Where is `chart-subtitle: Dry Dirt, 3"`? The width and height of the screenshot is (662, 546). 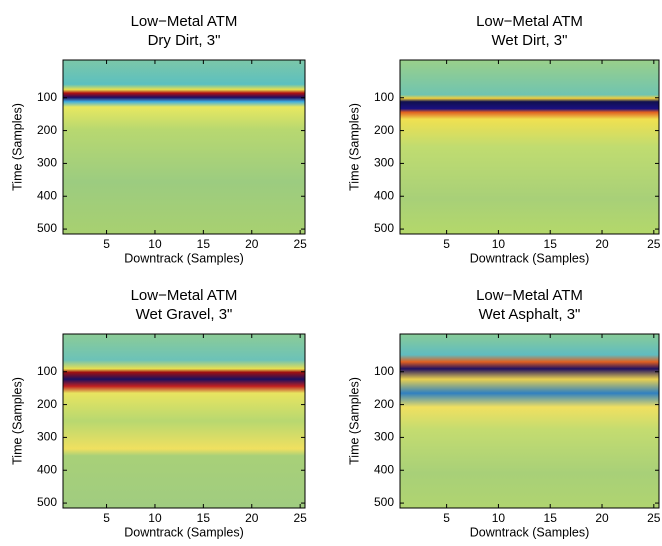 chart-subtitle: Dry Dirt, 3" is located at coordinates (184, 40).